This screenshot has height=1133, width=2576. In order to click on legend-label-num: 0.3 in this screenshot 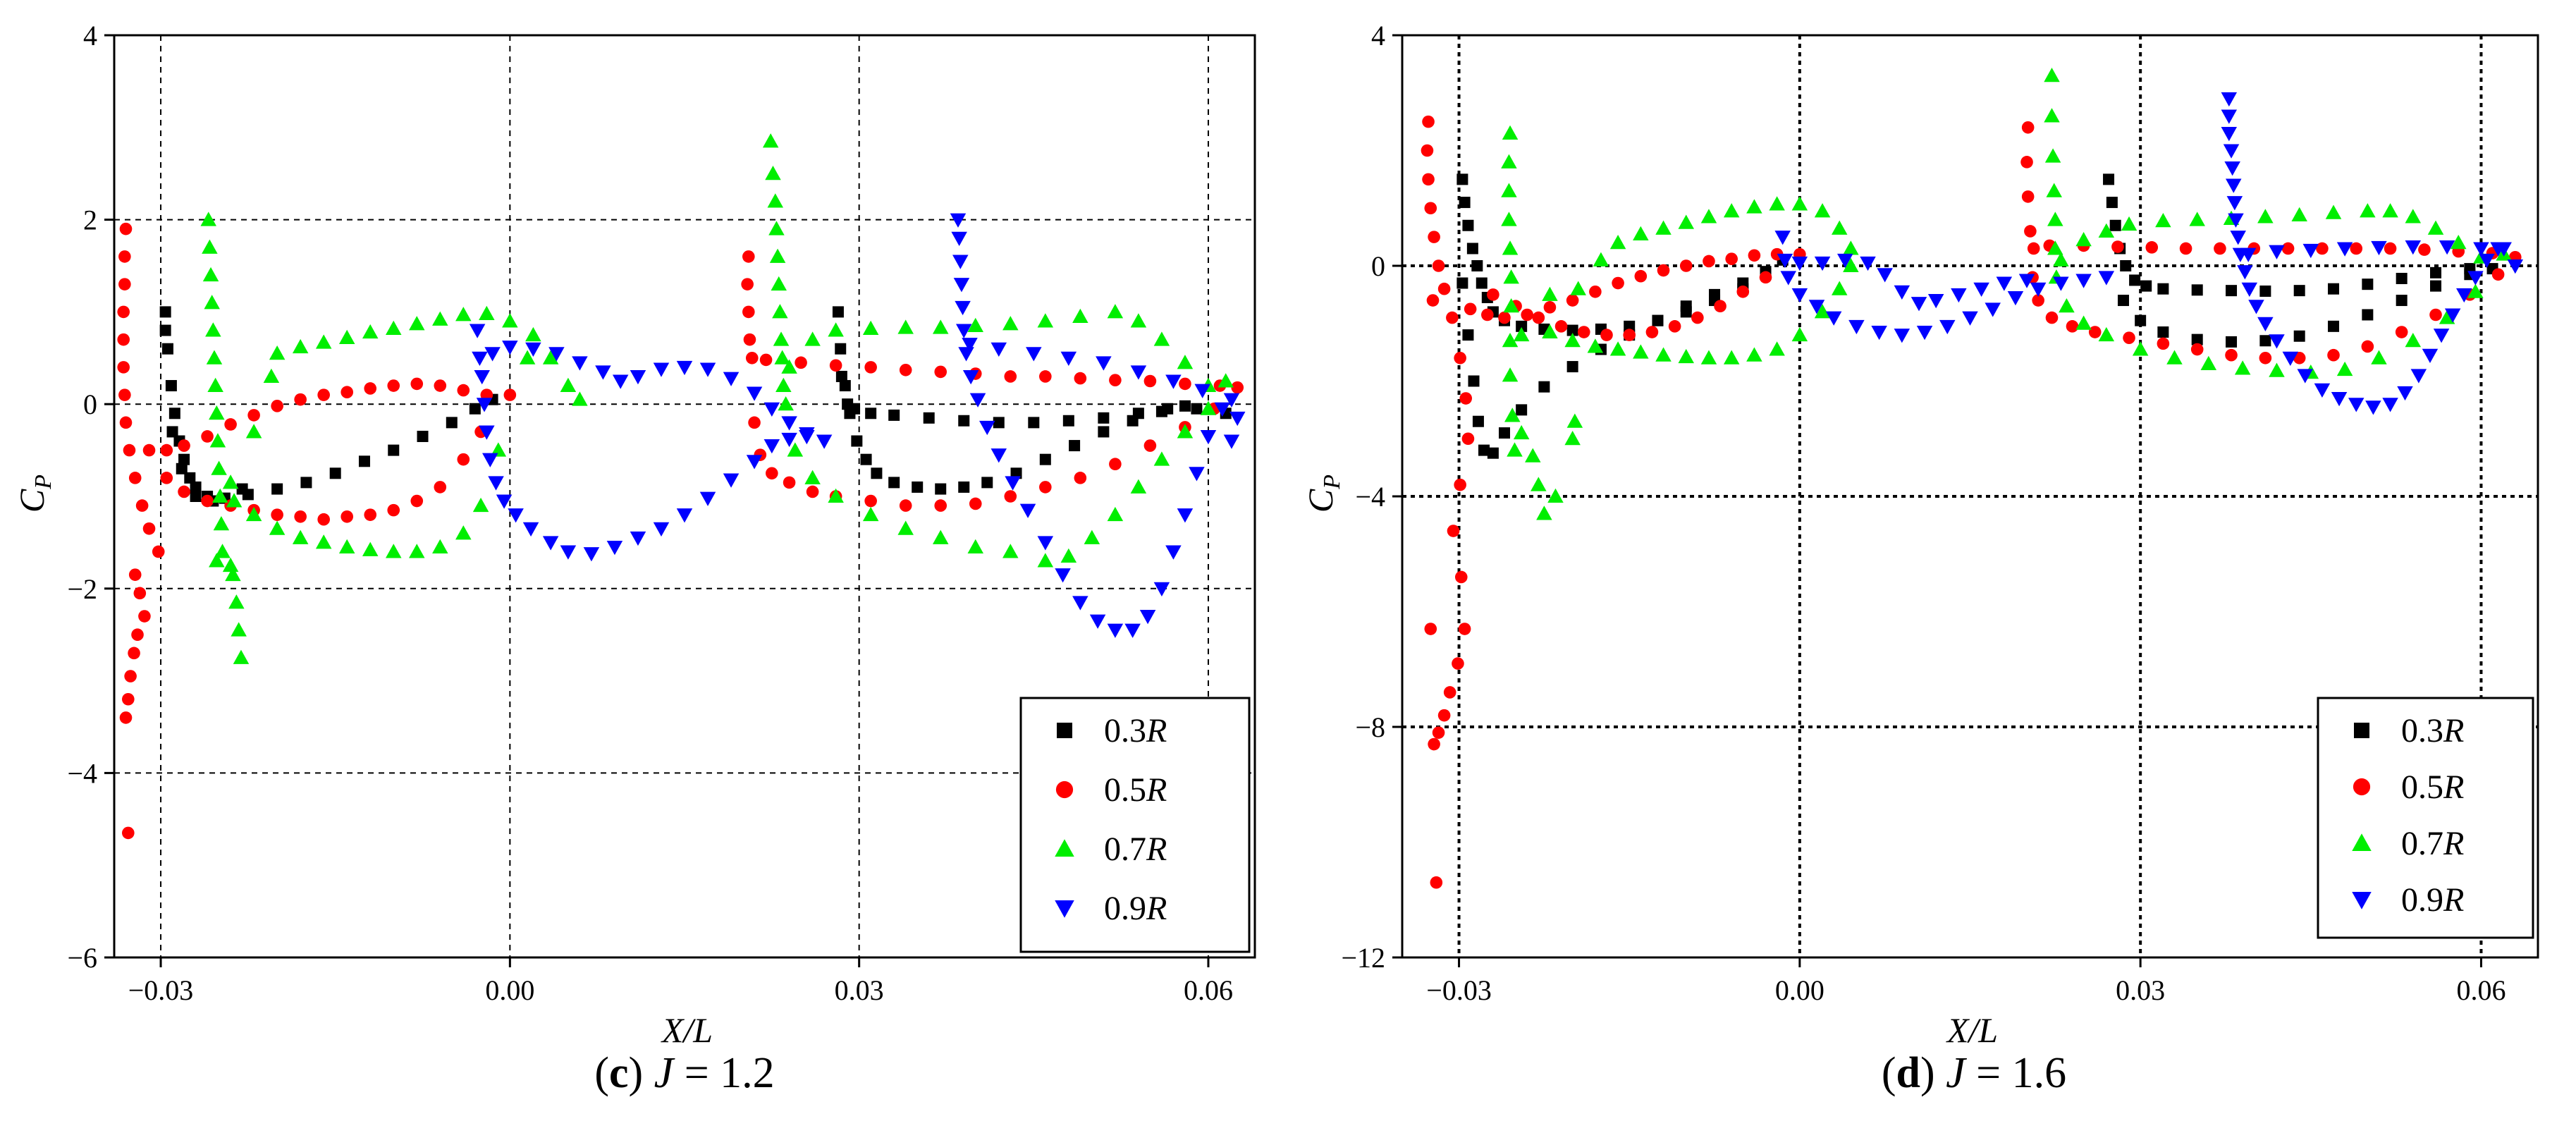, I will do `click(2422, 730)`.